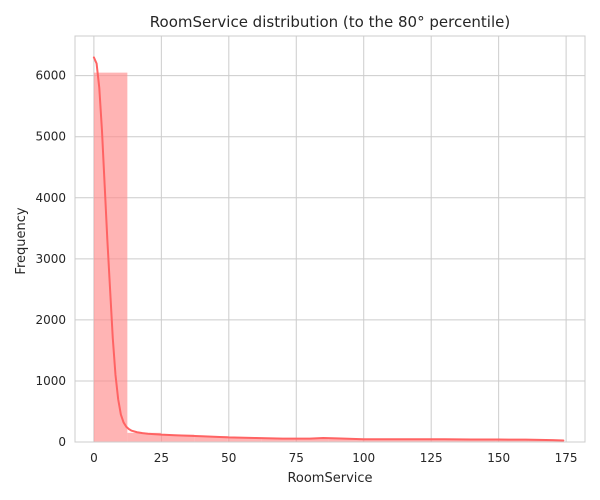  What do you see at coordinates (50, 198) in the screenshot?
I see `y-tick-label: 4000` at bounding box center [50, 198].